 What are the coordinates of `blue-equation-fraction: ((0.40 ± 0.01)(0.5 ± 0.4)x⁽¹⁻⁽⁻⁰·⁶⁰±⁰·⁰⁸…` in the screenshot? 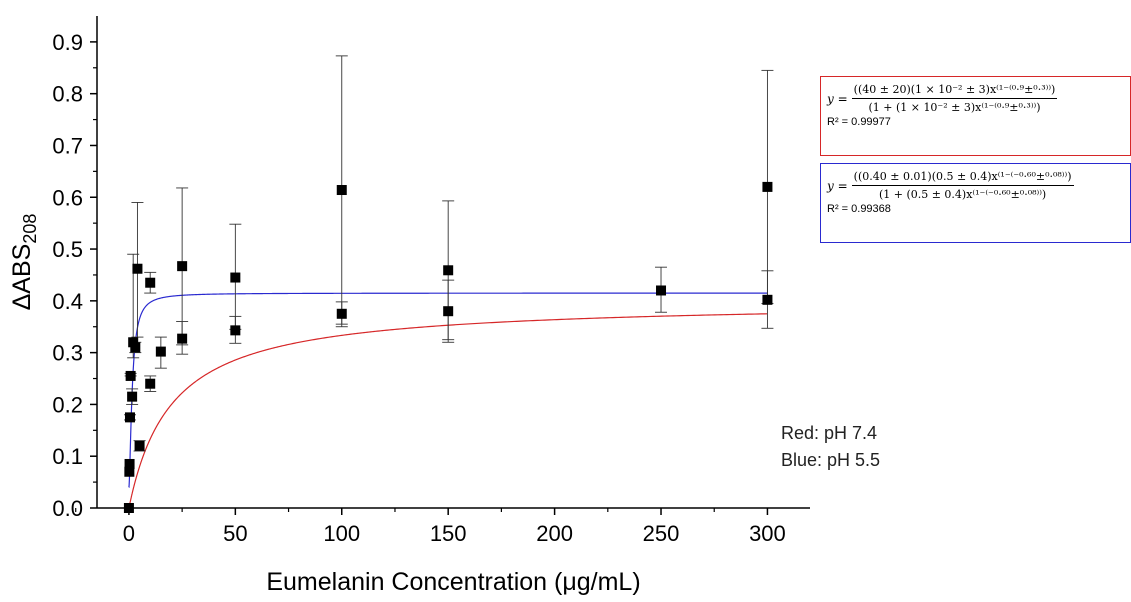 It's located at (962, 185).